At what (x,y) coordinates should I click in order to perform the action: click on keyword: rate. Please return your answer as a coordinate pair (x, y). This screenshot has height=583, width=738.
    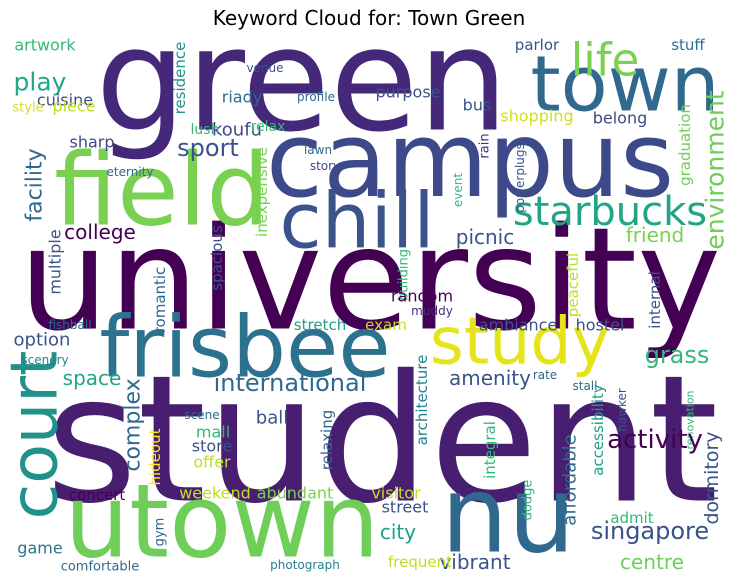
    Looking at the image, I should click on (545, 375).